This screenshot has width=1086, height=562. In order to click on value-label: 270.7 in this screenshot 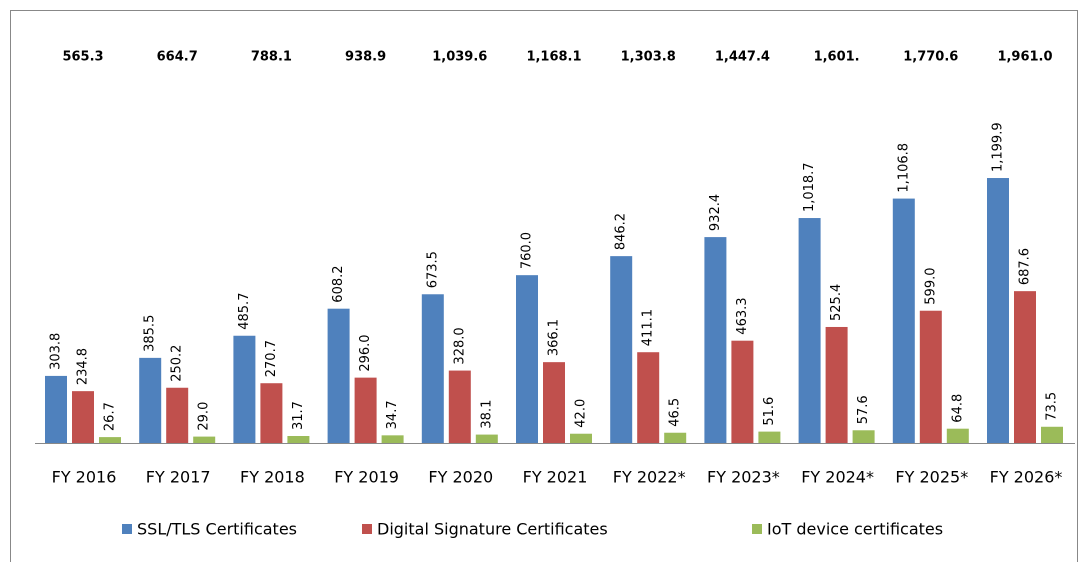, I will do `click(271, 358)`.